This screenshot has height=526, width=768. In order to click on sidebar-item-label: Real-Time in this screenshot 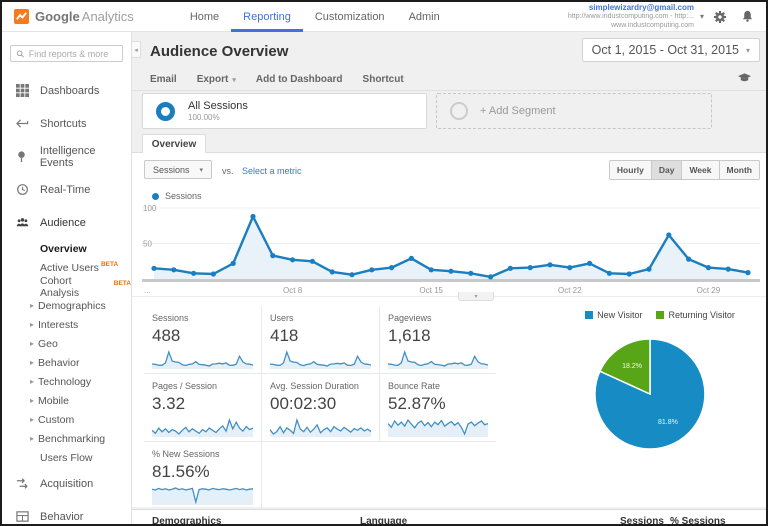, I will do `click(65, 189)`.